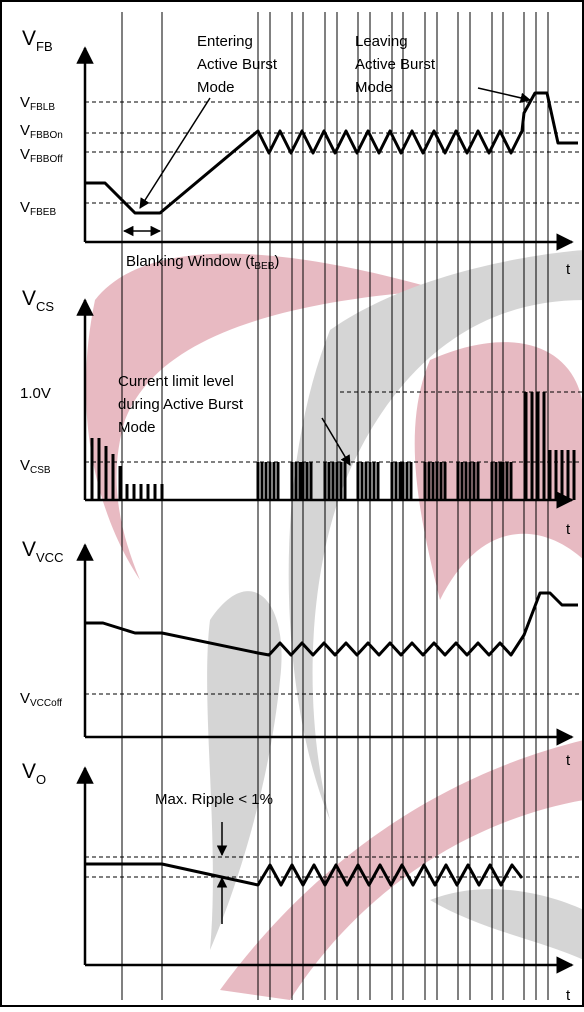 The height and width of the screenshot is (1012, 584). I want to click on cs-axis-label: VCS, so click(38, 300).